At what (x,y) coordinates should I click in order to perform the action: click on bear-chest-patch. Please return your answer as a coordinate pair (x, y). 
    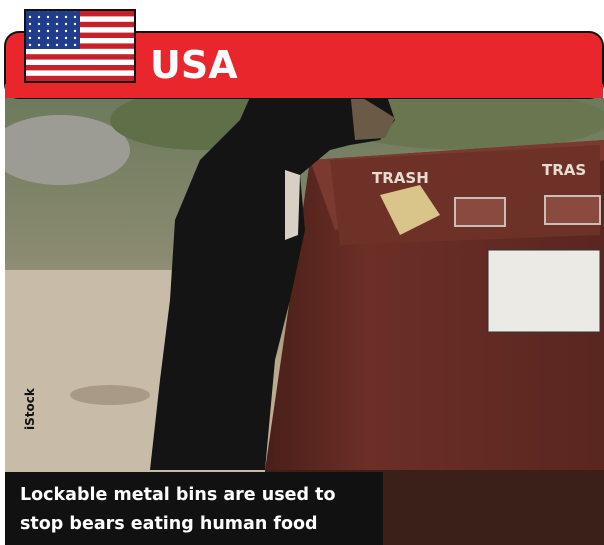
    Looking at the image, I should click on (292, 205).